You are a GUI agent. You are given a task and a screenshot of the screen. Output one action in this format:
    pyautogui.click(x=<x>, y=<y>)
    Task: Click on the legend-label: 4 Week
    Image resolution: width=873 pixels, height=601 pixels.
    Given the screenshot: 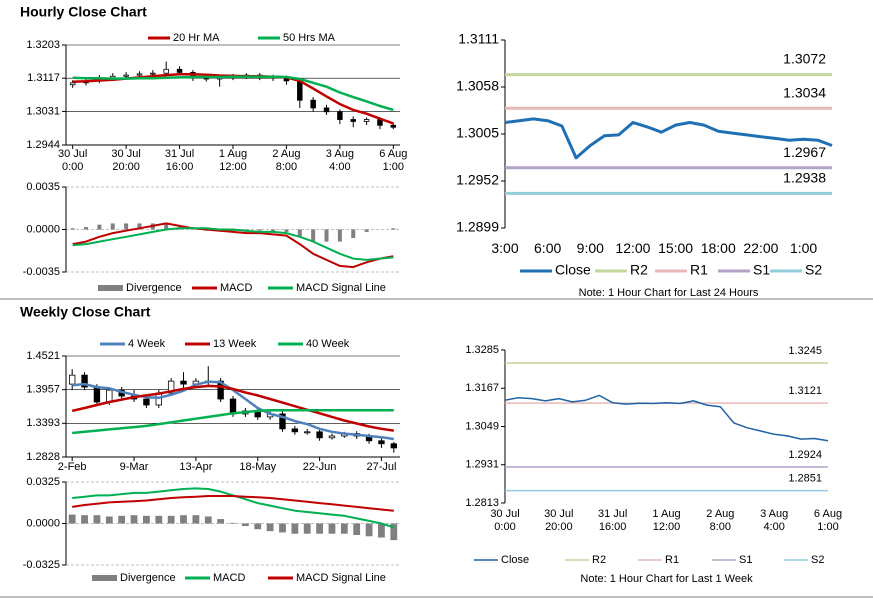 What is the action you would take?
    pyautogui.click(x=147, y=344)
    